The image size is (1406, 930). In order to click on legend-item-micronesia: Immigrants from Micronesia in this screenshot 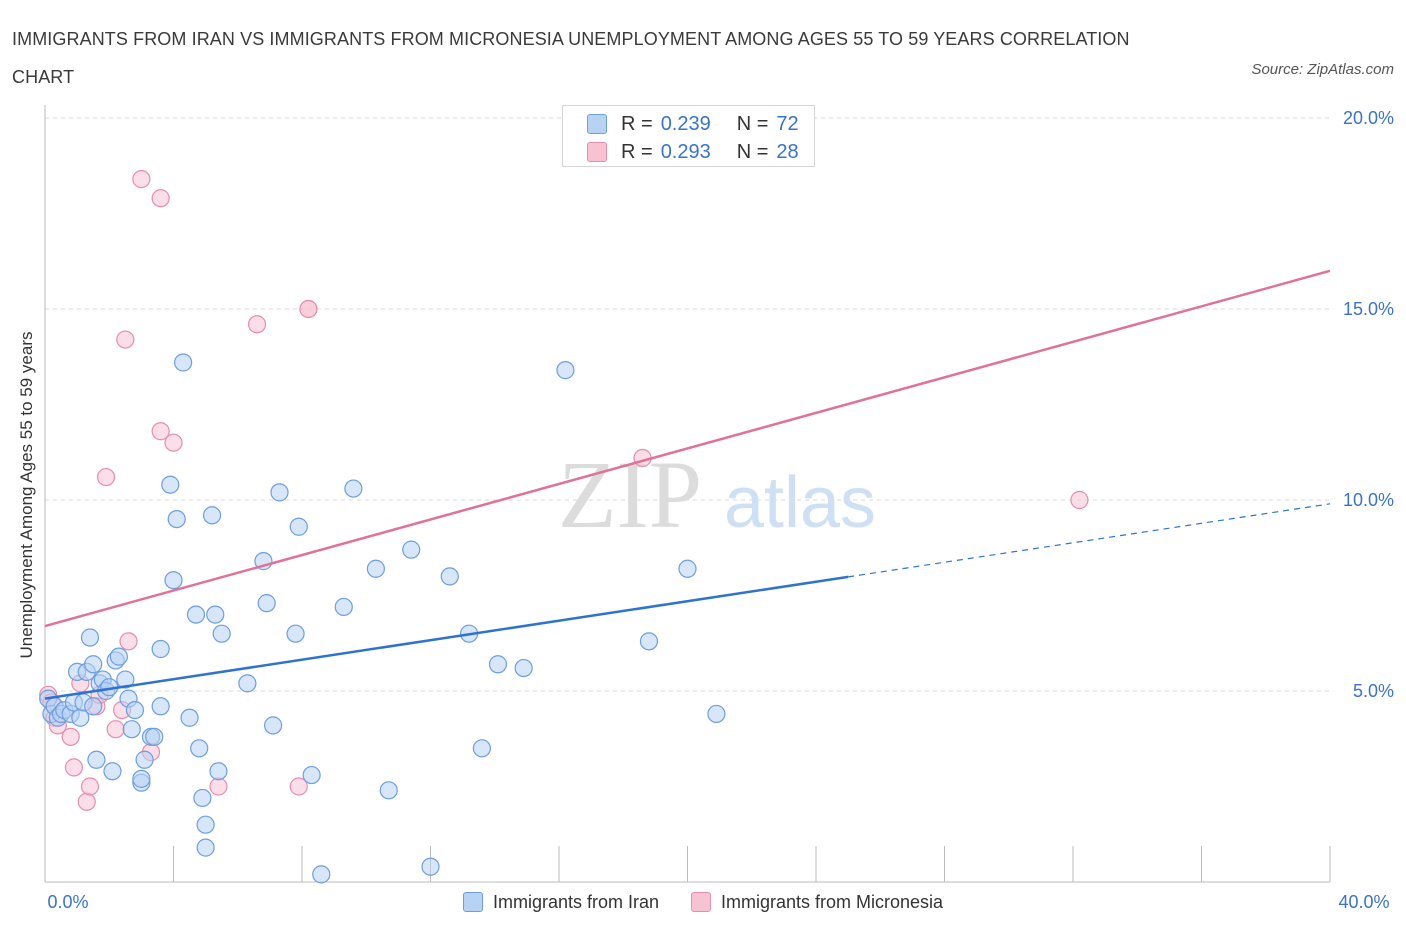, I will do `click(817, 902)`.